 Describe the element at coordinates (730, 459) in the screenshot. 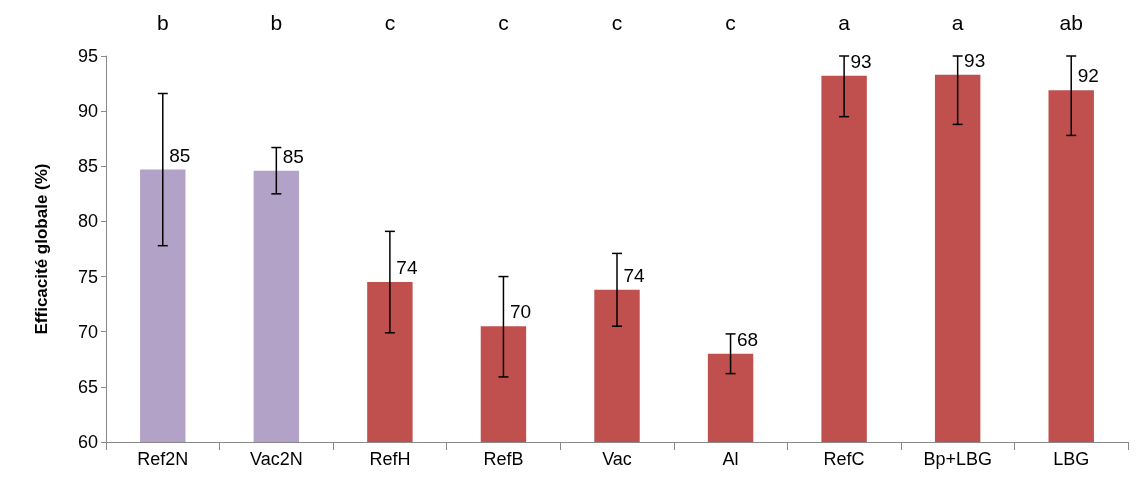

I see `x-tick-label: Al` at that location.